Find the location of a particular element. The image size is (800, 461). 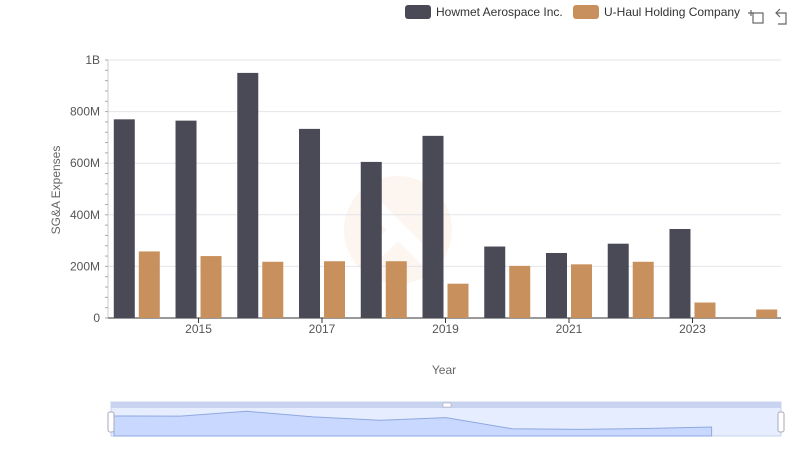

bar-howmet-2018 is located at coordinates (371, 239).